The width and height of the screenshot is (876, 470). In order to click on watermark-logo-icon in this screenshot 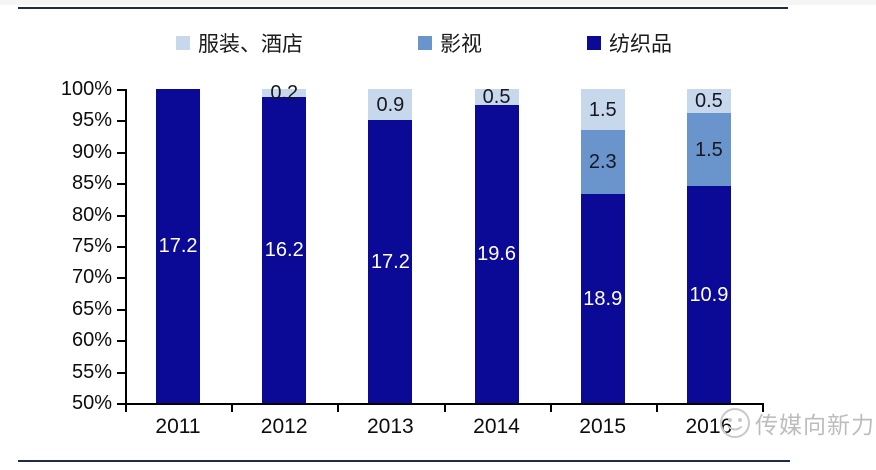, I will do `click(735, 423)`.